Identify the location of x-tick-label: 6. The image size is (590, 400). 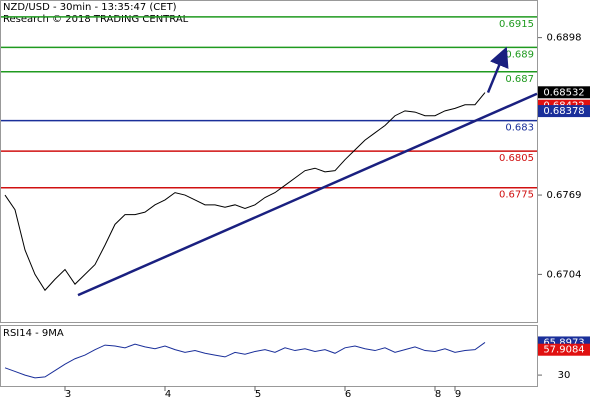
(348, 394).